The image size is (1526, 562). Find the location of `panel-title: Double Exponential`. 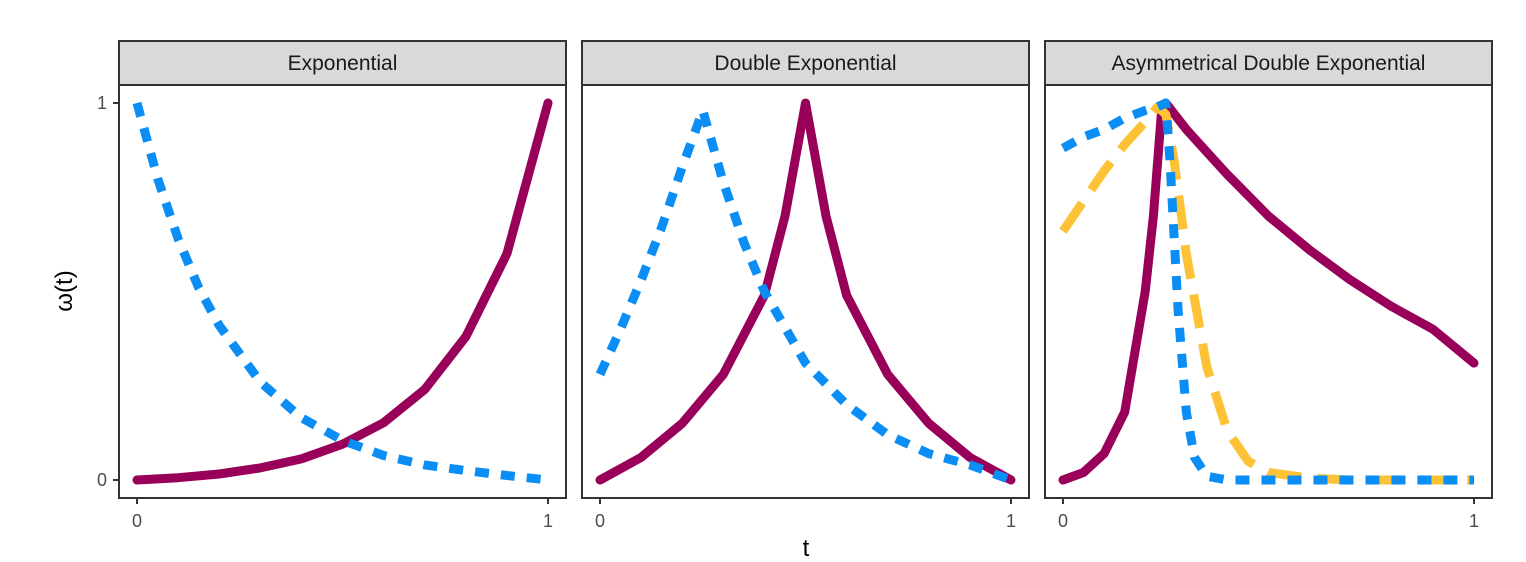

panel-title: Double Exponential is located at coordinates (805, 63).